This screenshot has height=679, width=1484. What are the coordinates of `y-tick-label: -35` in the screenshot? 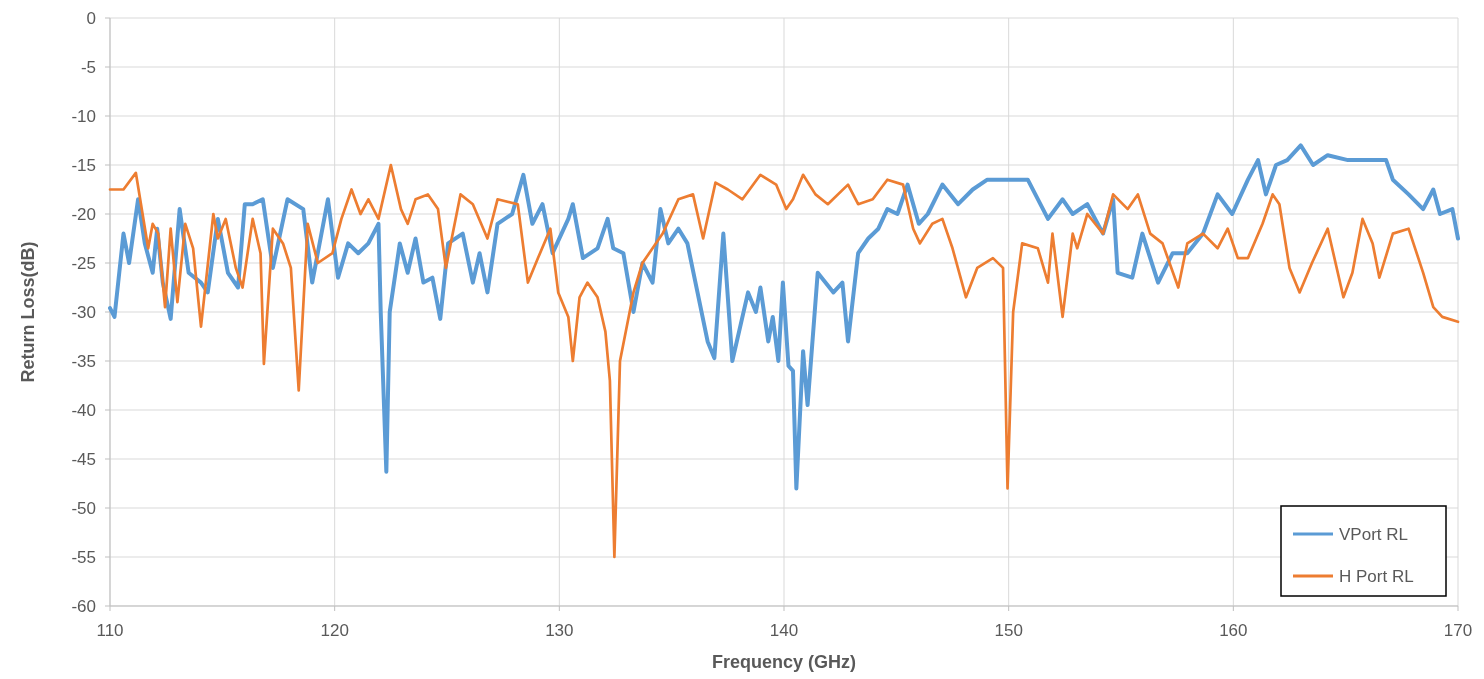 It's located at (83, 361).